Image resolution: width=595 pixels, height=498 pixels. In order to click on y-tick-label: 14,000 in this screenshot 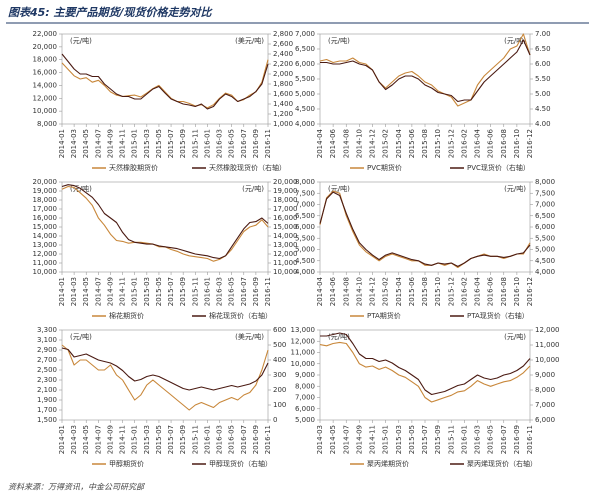, I will do `click(45, 236)`.